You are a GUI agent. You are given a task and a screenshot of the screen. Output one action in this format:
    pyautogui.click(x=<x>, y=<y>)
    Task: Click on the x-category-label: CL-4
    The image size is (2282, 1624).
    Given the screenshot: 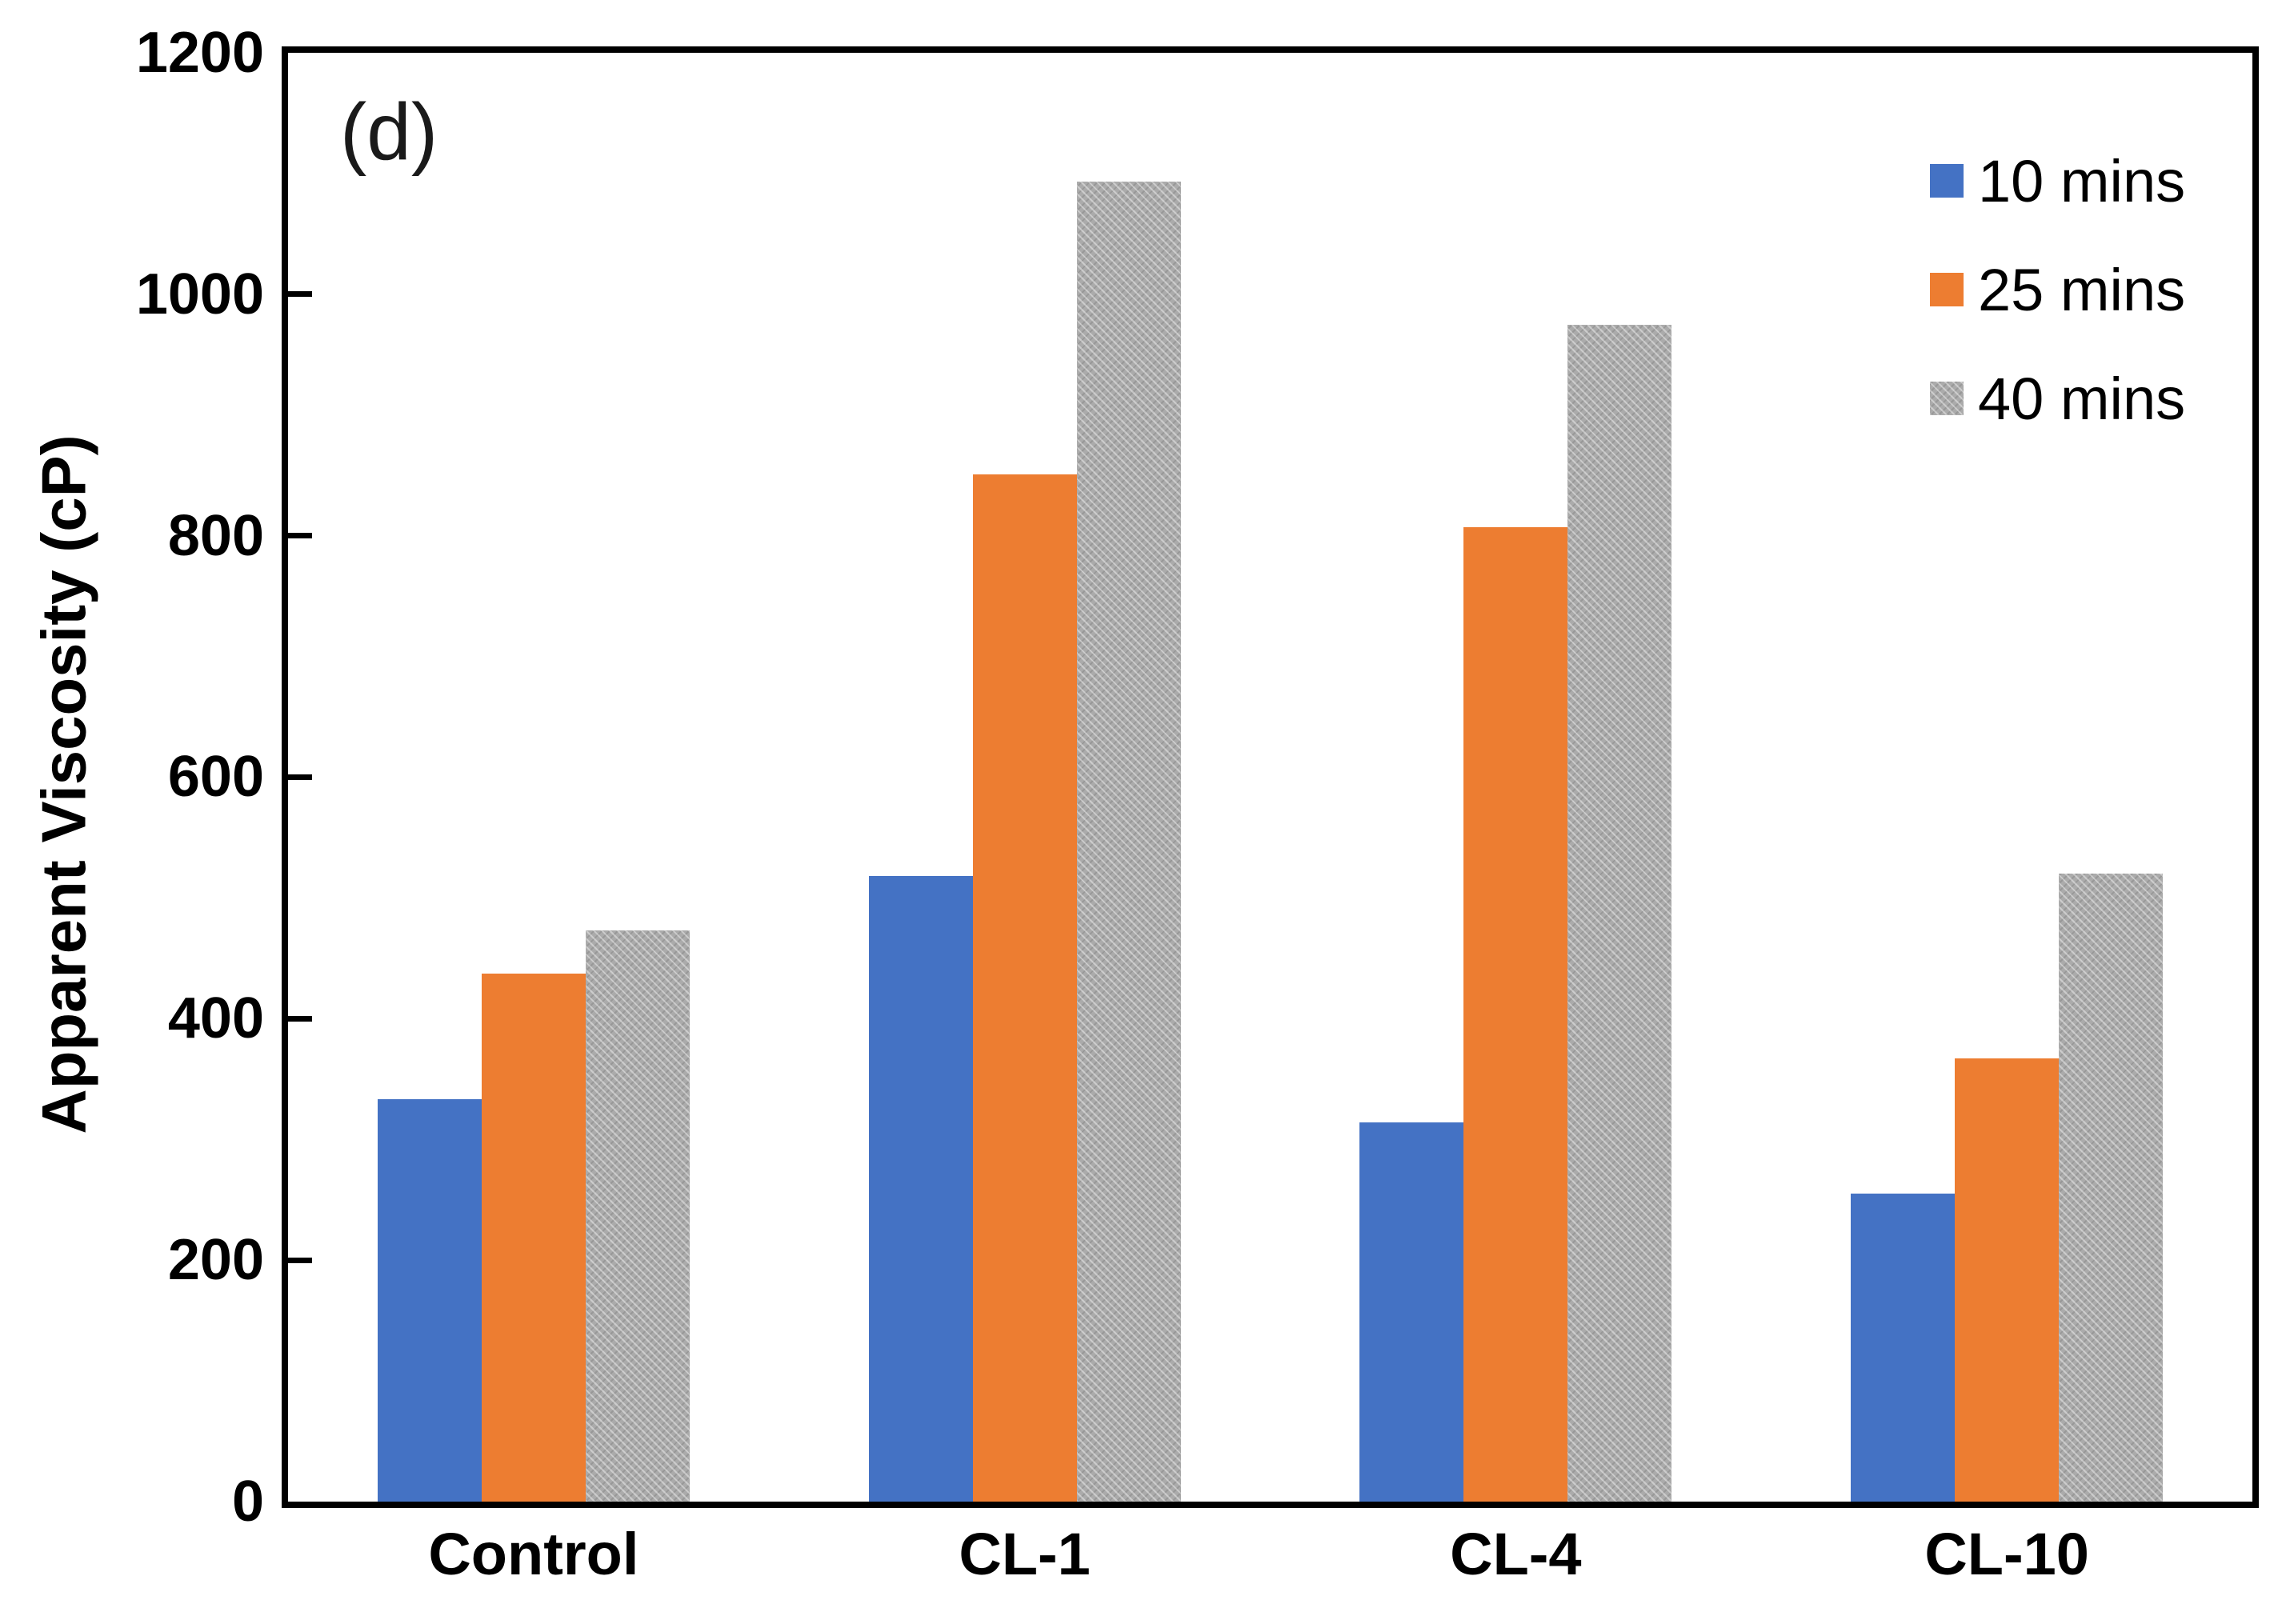 What is the action you would take?
    pyautogui.click(x=1516, y=1554)
    